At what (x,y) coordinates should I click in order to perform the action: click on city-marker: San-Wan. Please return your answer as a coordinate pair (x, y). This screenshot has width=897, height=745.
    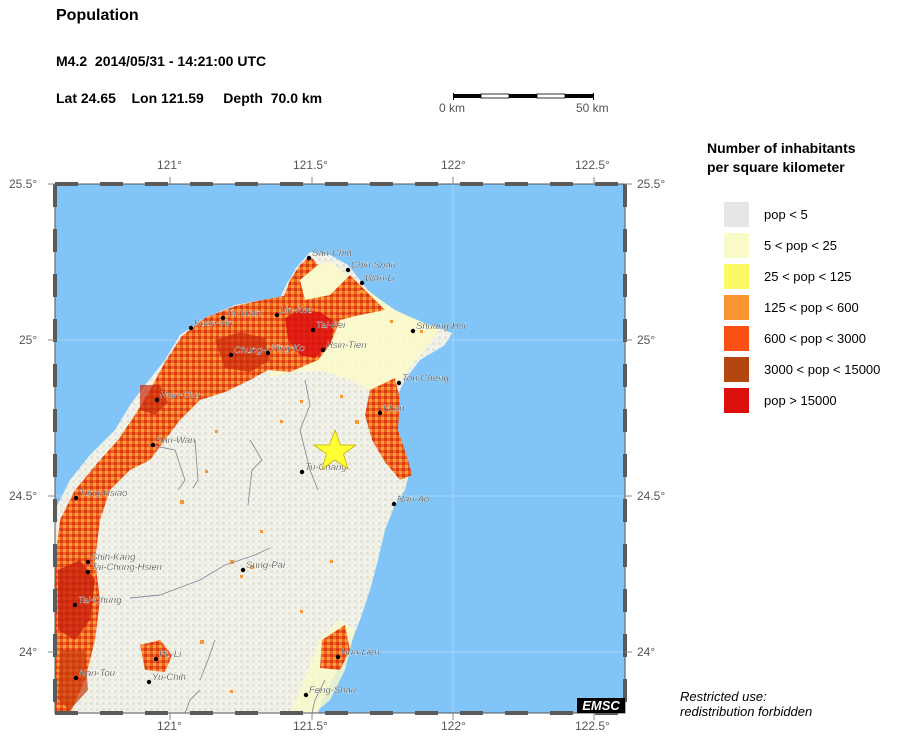
    Looking at the image, I should click on (173, 441).